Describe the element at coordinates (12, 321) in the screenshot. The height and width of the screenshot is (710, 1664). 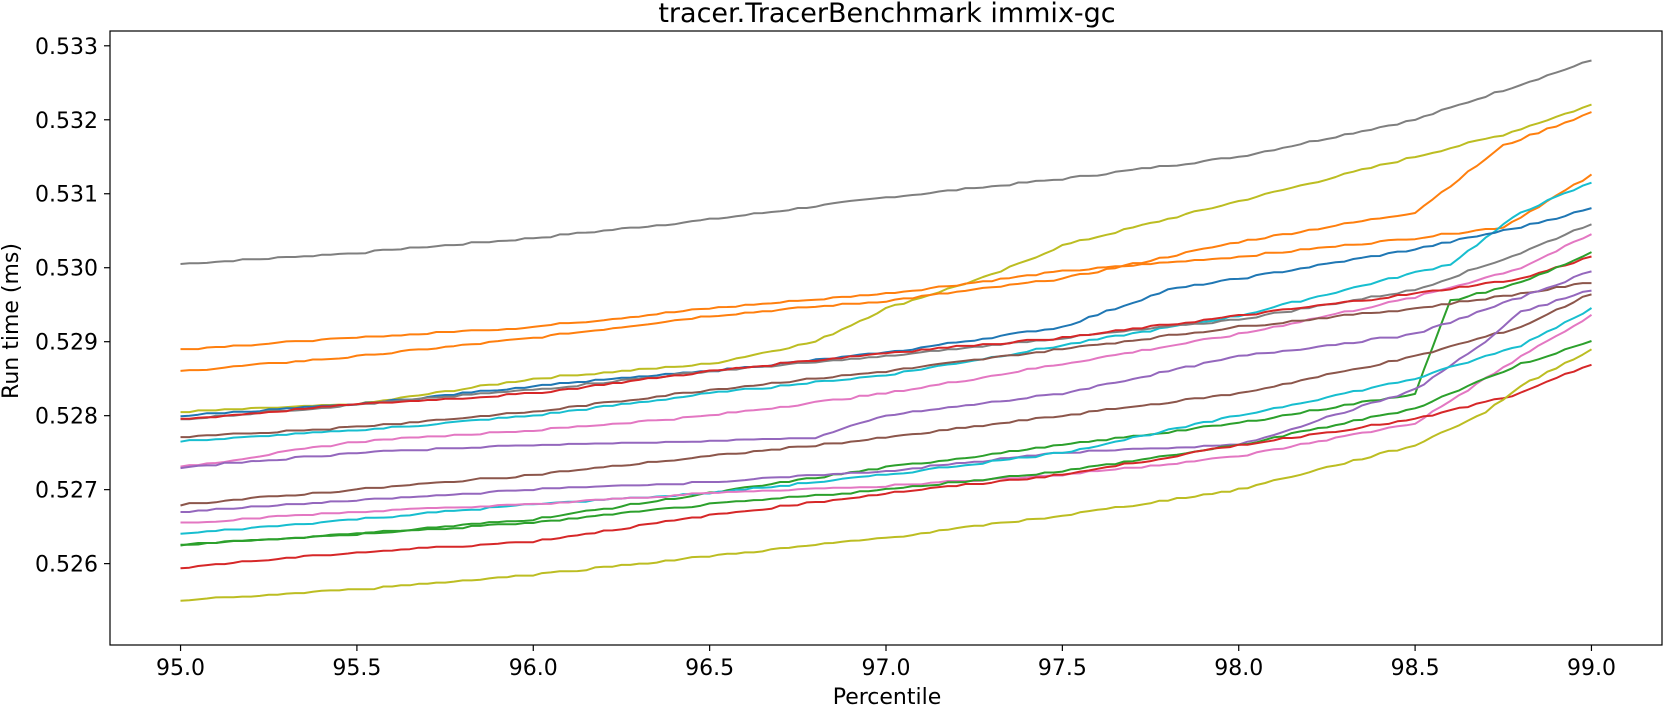
I see `y-axis-label: Run time (ms)` at that location.